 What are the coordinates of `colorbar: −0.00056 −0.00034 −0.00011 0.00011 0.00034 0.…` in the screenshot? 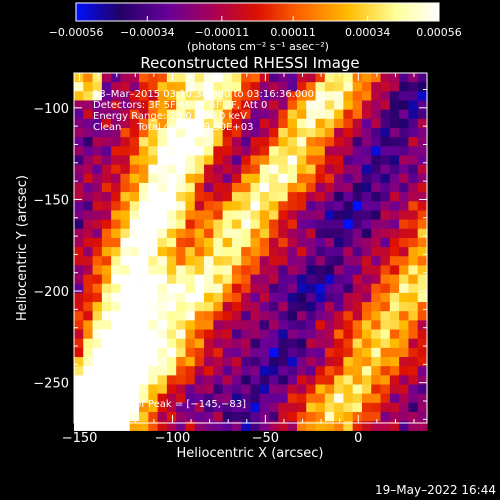 It's located at (255, 27).